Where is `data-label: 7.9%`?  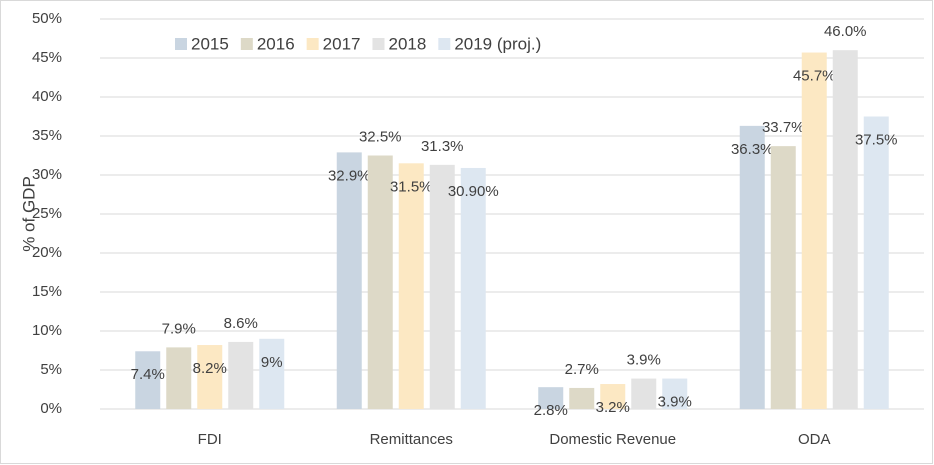
data-label: 7.9% is located at coordinates (179, 328).